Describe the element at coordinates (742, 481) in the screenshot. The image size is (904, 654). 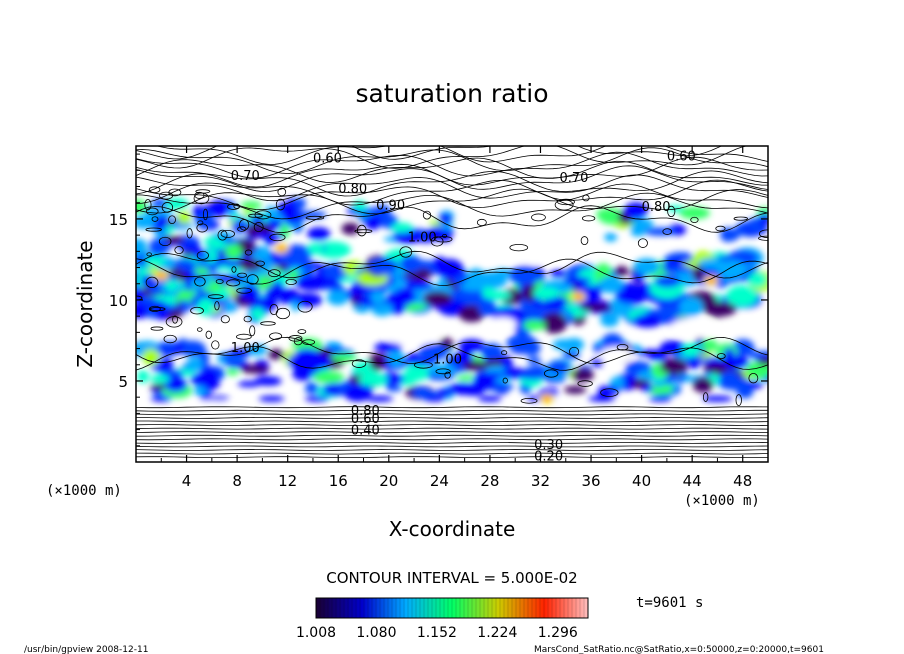
I see `x-tick-label: 48` at that location.